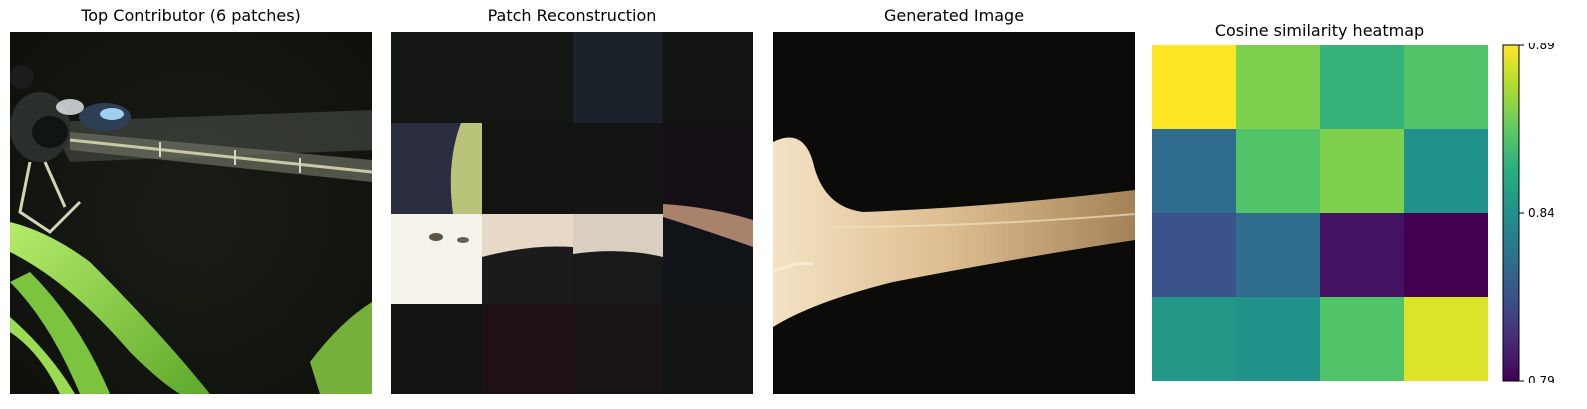  Describe the element at coordinates (1194, 87) in the screenshot. I see `heatmap-cell-r0-c0` at that location.